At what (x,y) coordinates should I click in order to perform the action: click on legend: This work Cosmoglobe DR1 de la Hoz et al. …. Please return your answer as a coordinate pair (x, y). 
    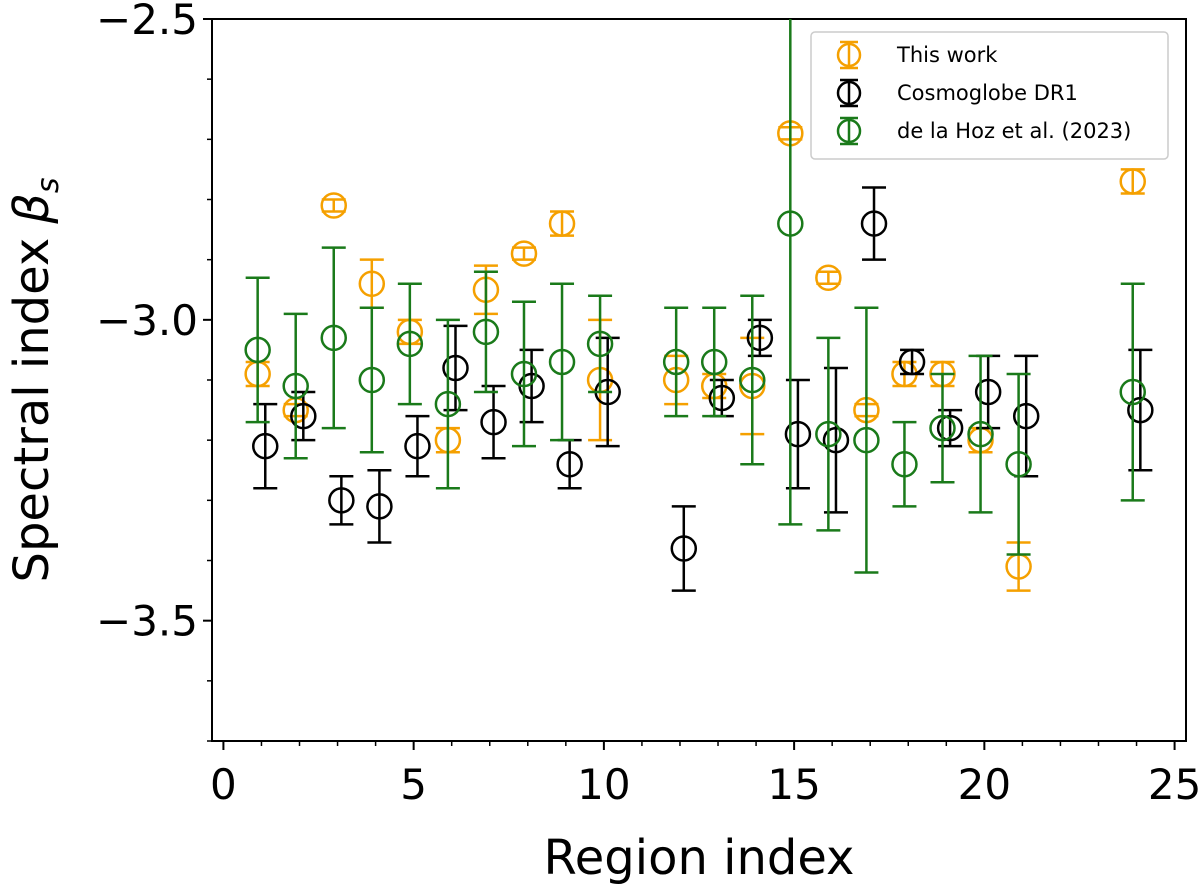
    Looking at the image, I should click on (989, 95).